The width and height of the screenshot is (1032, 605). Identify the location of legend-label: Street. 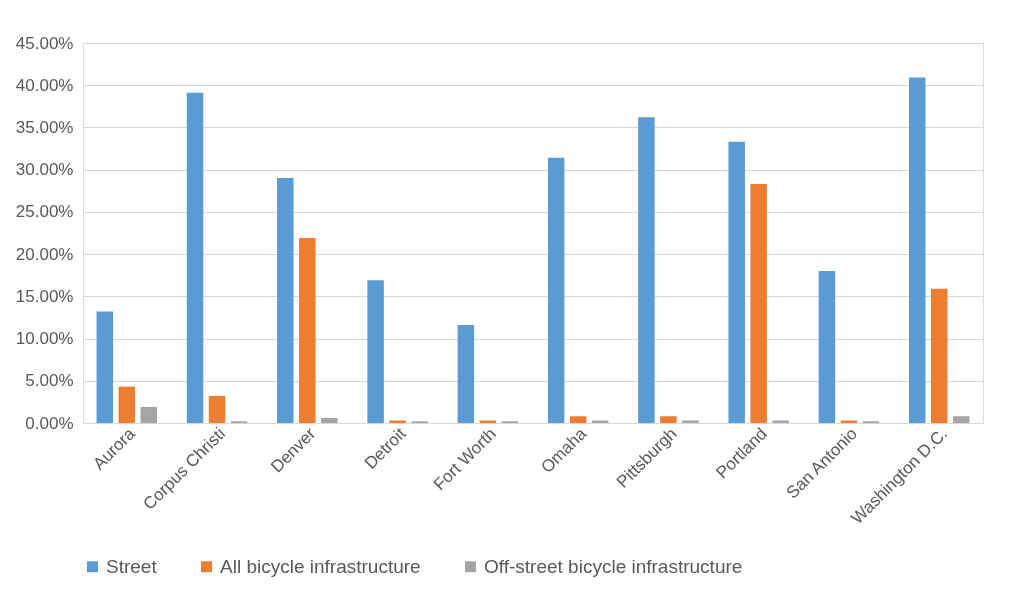
(132, 566).